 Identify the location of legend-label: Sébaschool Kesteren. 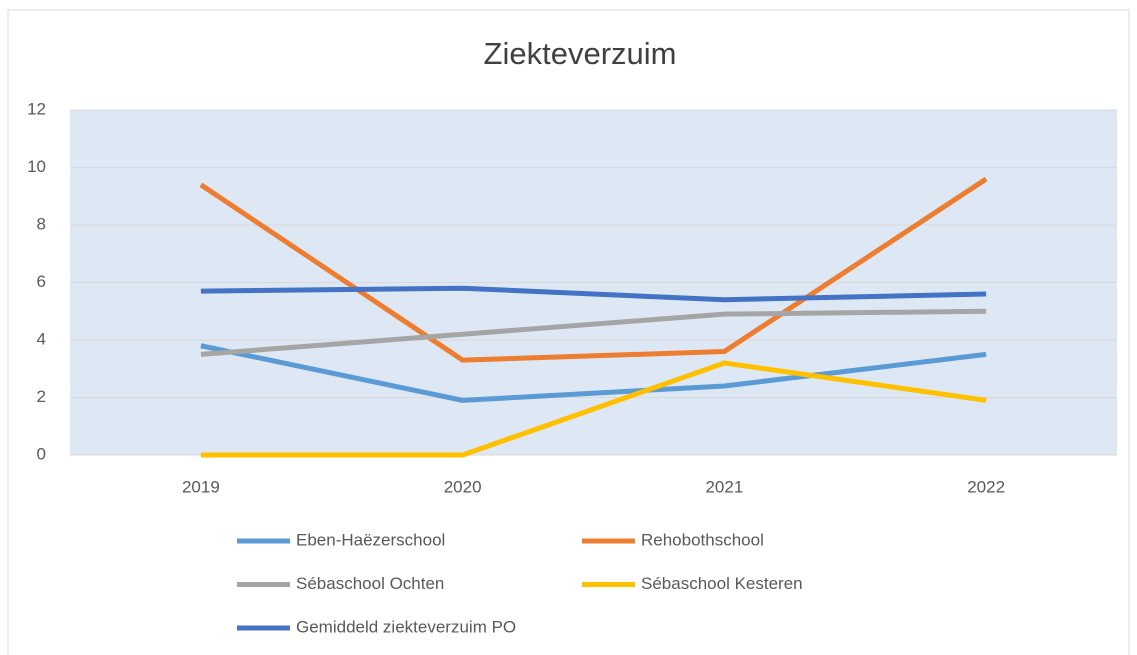
(722, 583).